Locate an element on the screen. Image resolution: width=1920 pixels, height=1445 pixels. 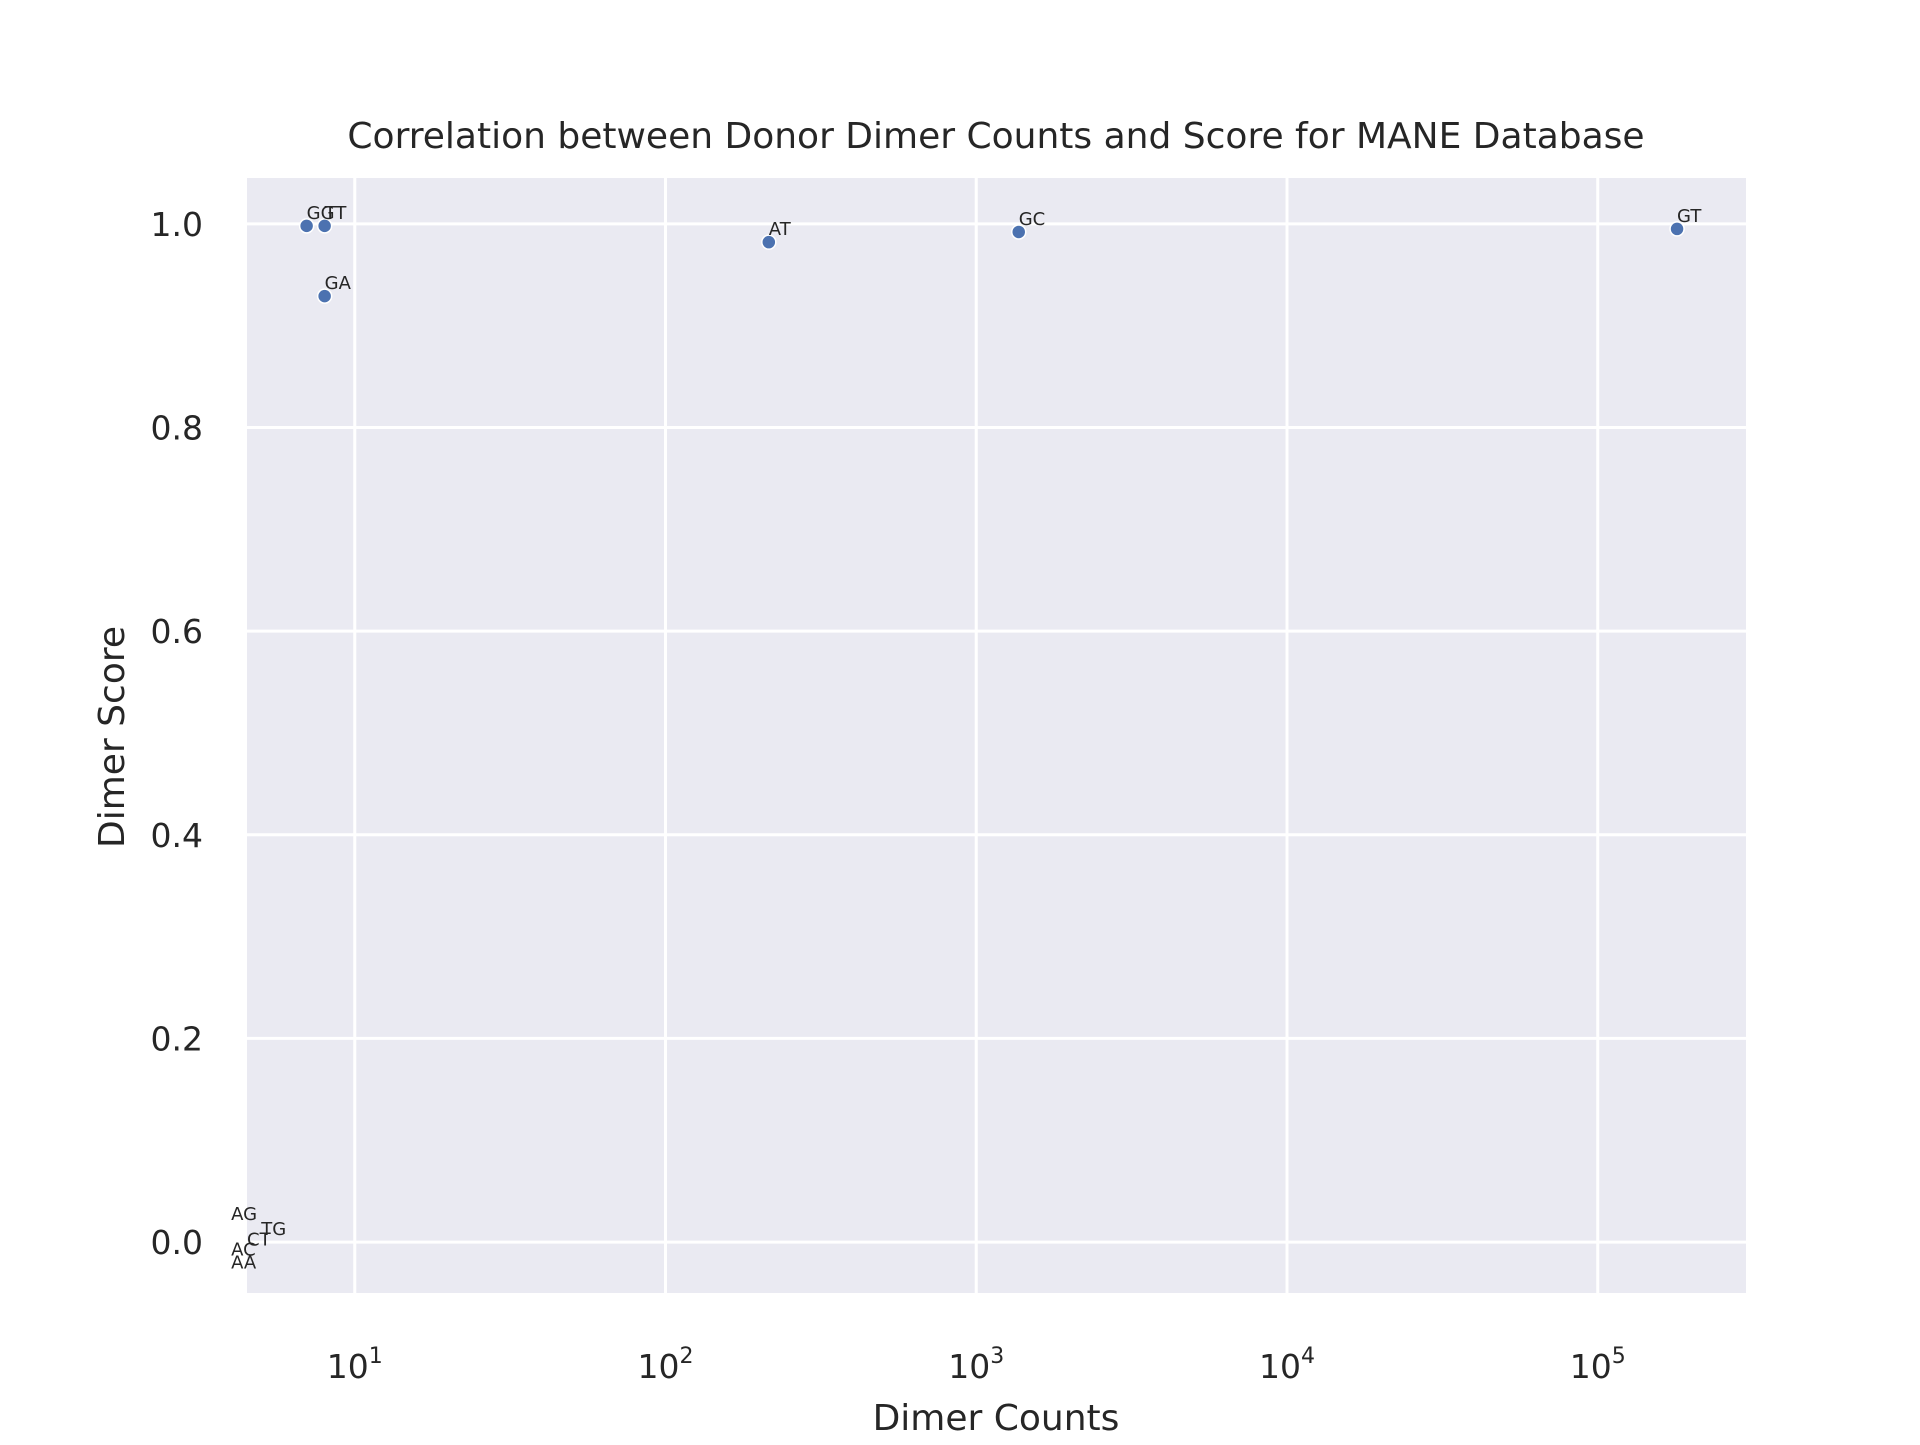
data-point-gg is located at coordinates (306, 226).